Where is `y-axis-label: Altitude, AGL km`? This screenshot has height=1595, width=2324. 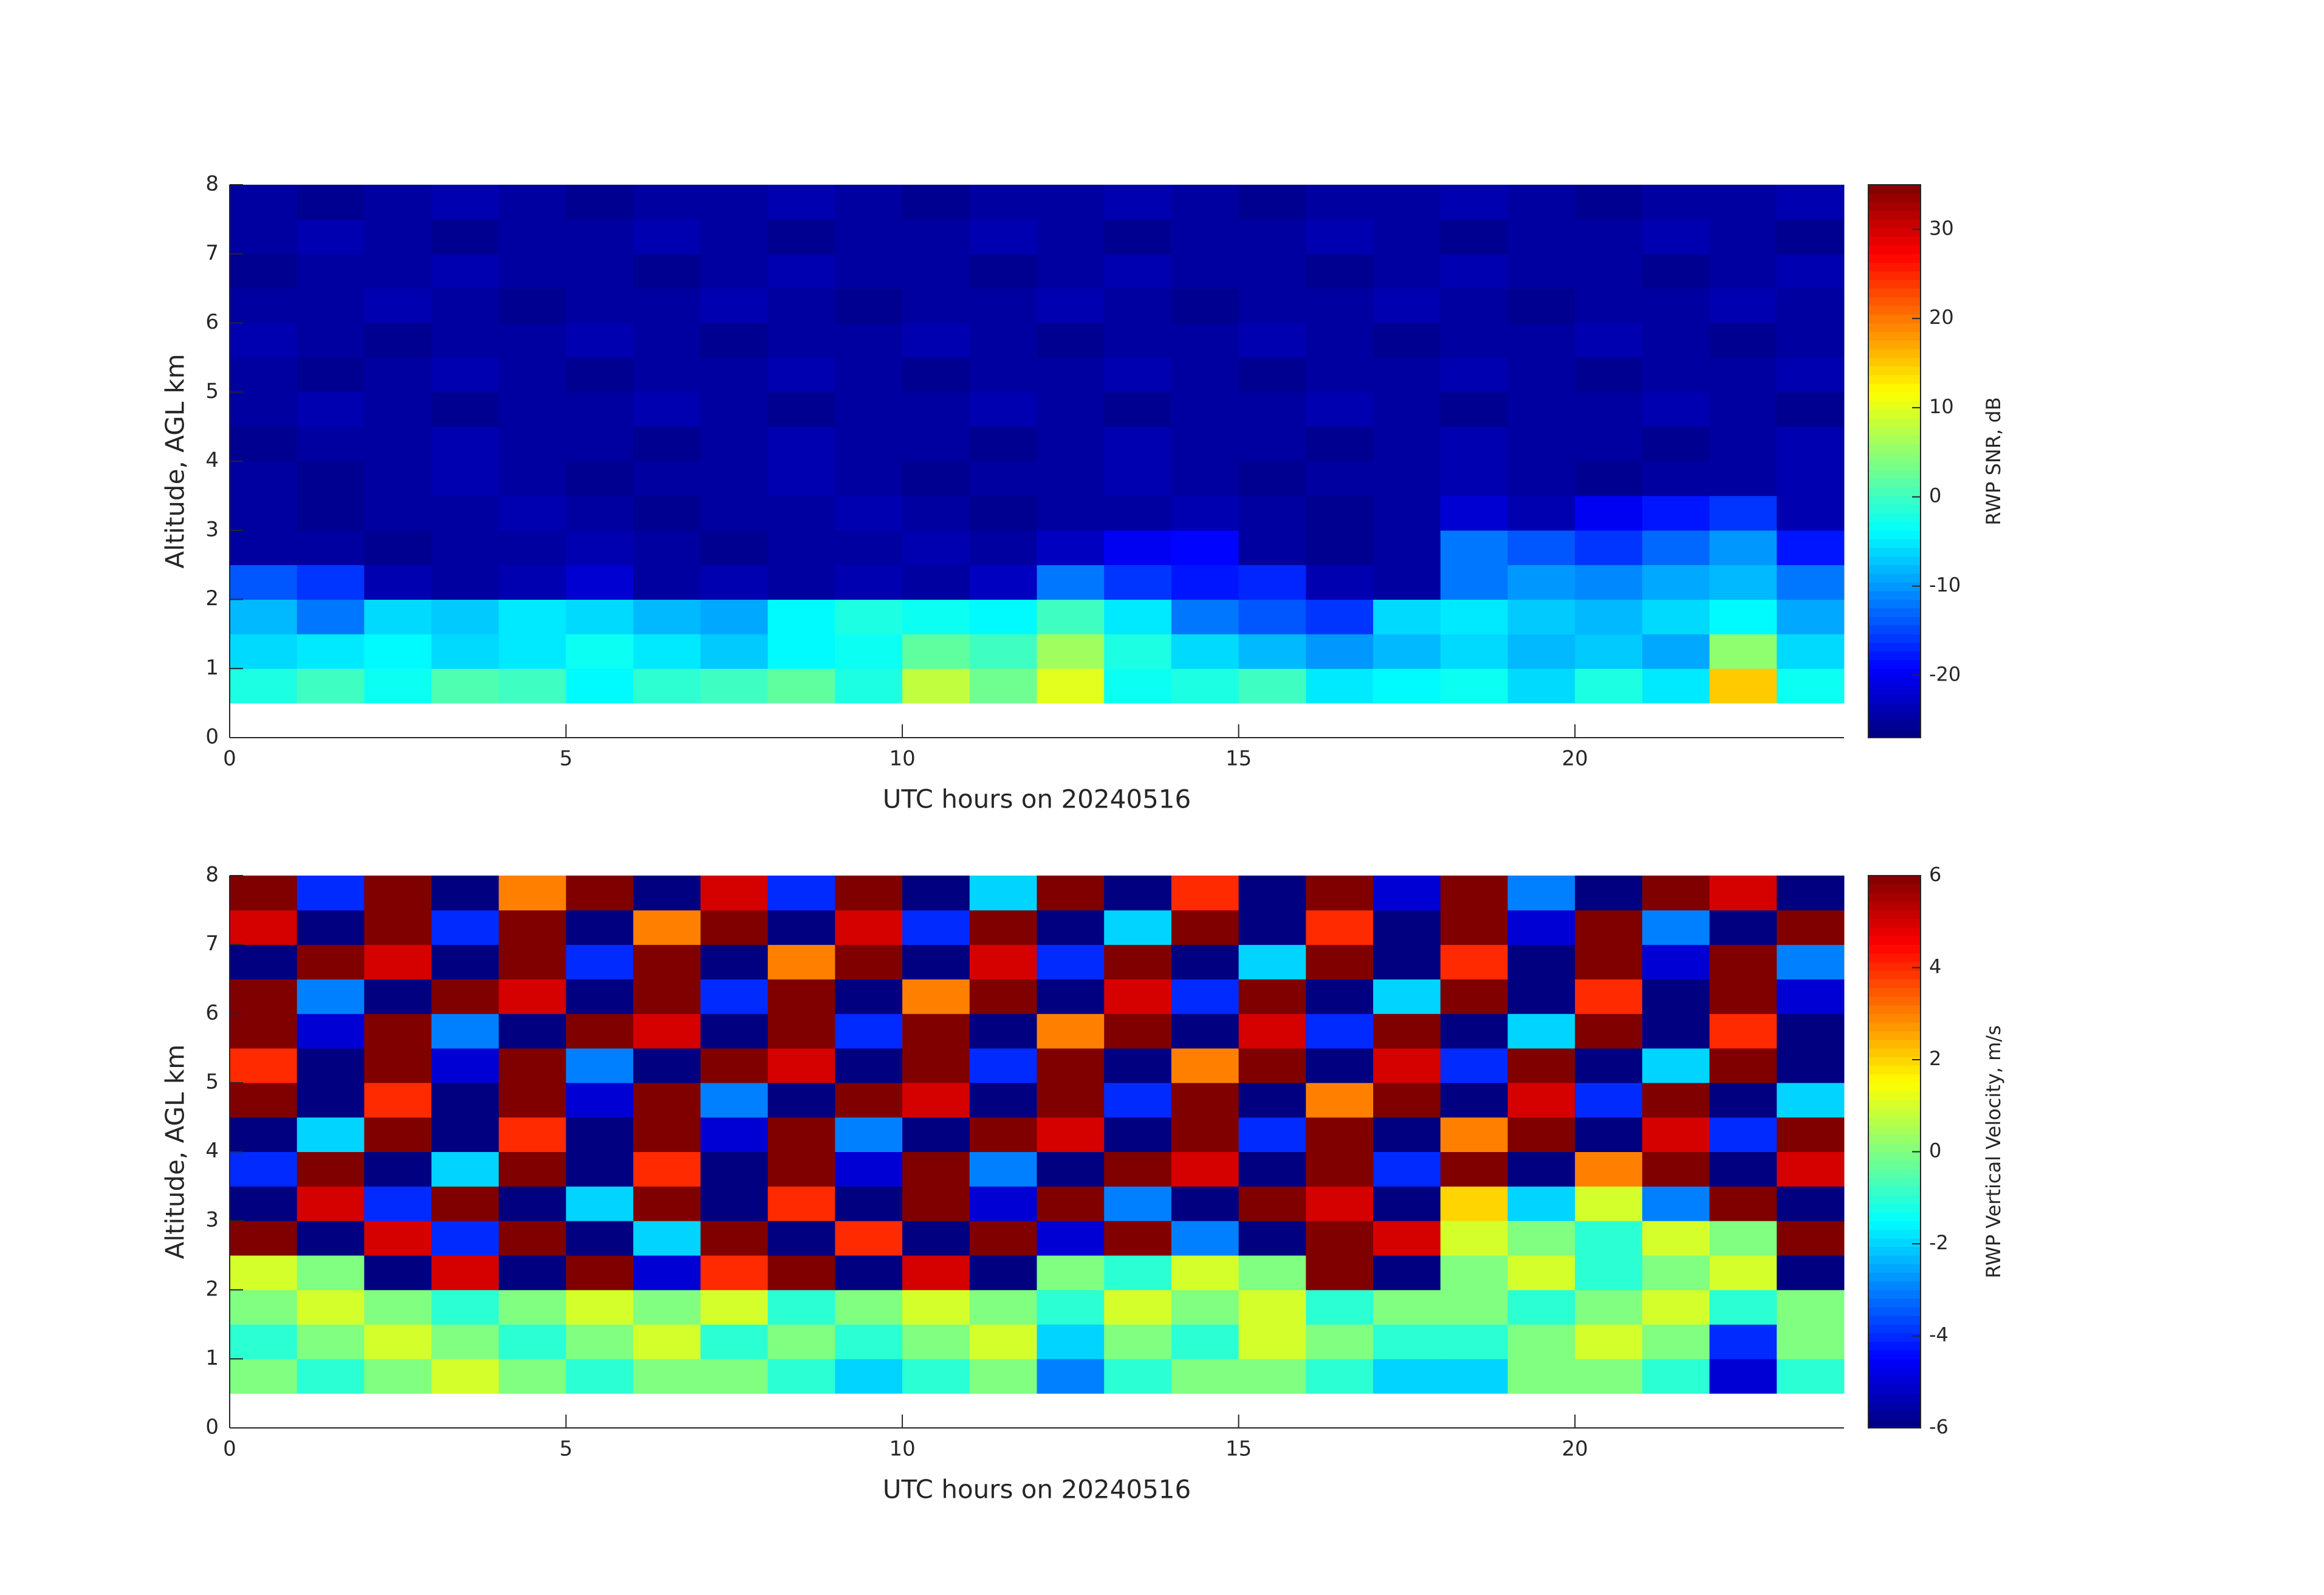
y-axis-label: Altitude, AGL km is located at coordinates (175, 1151).